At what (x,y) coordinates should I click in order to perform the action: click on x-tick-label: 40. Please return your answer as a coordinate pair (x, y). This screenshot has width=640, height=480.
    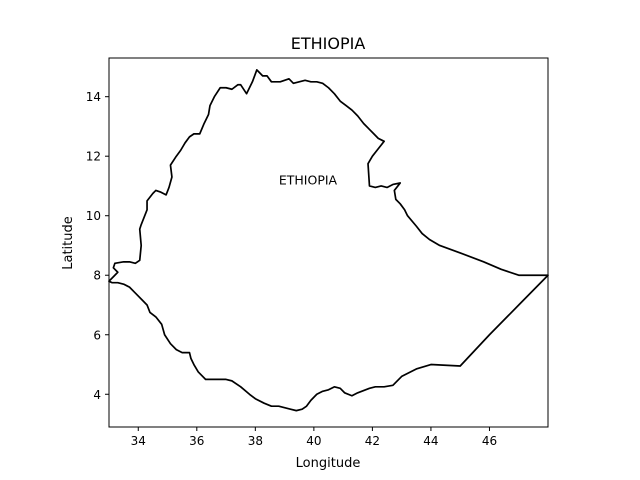
    Looking at the image, I should click on (313, 441).